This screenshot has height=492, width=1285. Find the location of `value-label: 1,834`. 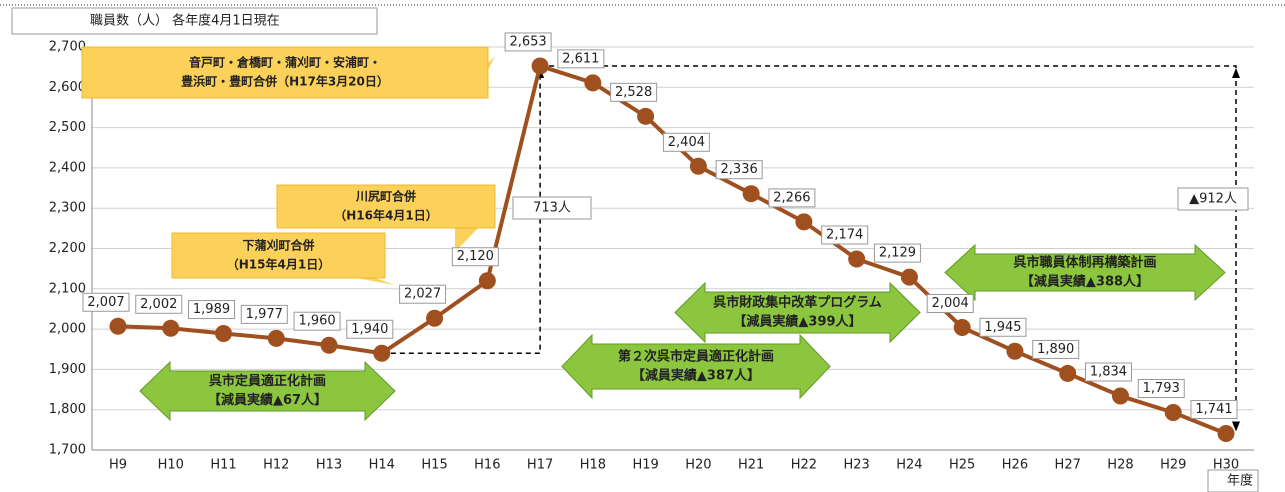

value-label: 1,834 is located at coordinates (1108, 371).